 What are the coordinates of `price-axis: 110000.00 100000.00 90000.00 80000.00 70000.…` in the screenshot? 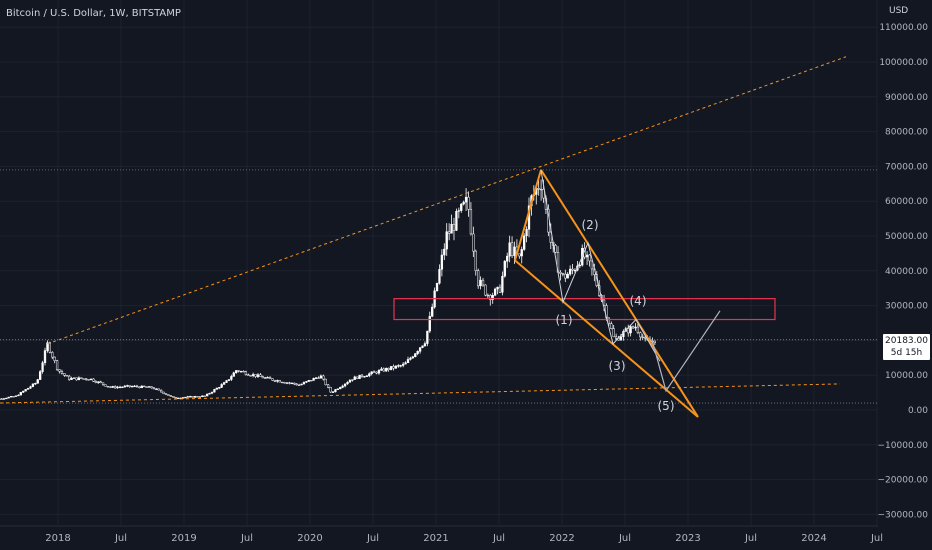 It's located at (903, 271).